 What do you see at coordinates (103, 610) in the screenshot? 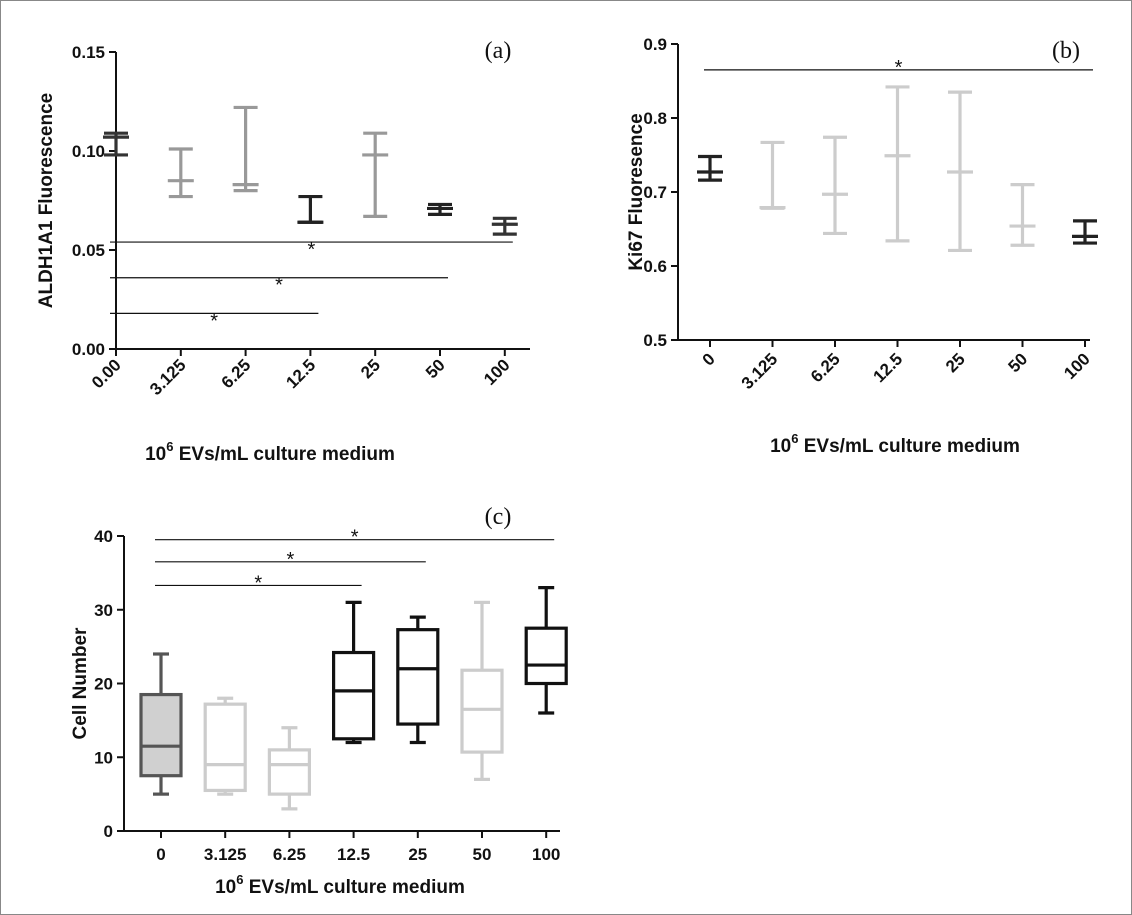
I see `y-tick-label: 30` at bounding box center [103, 610].